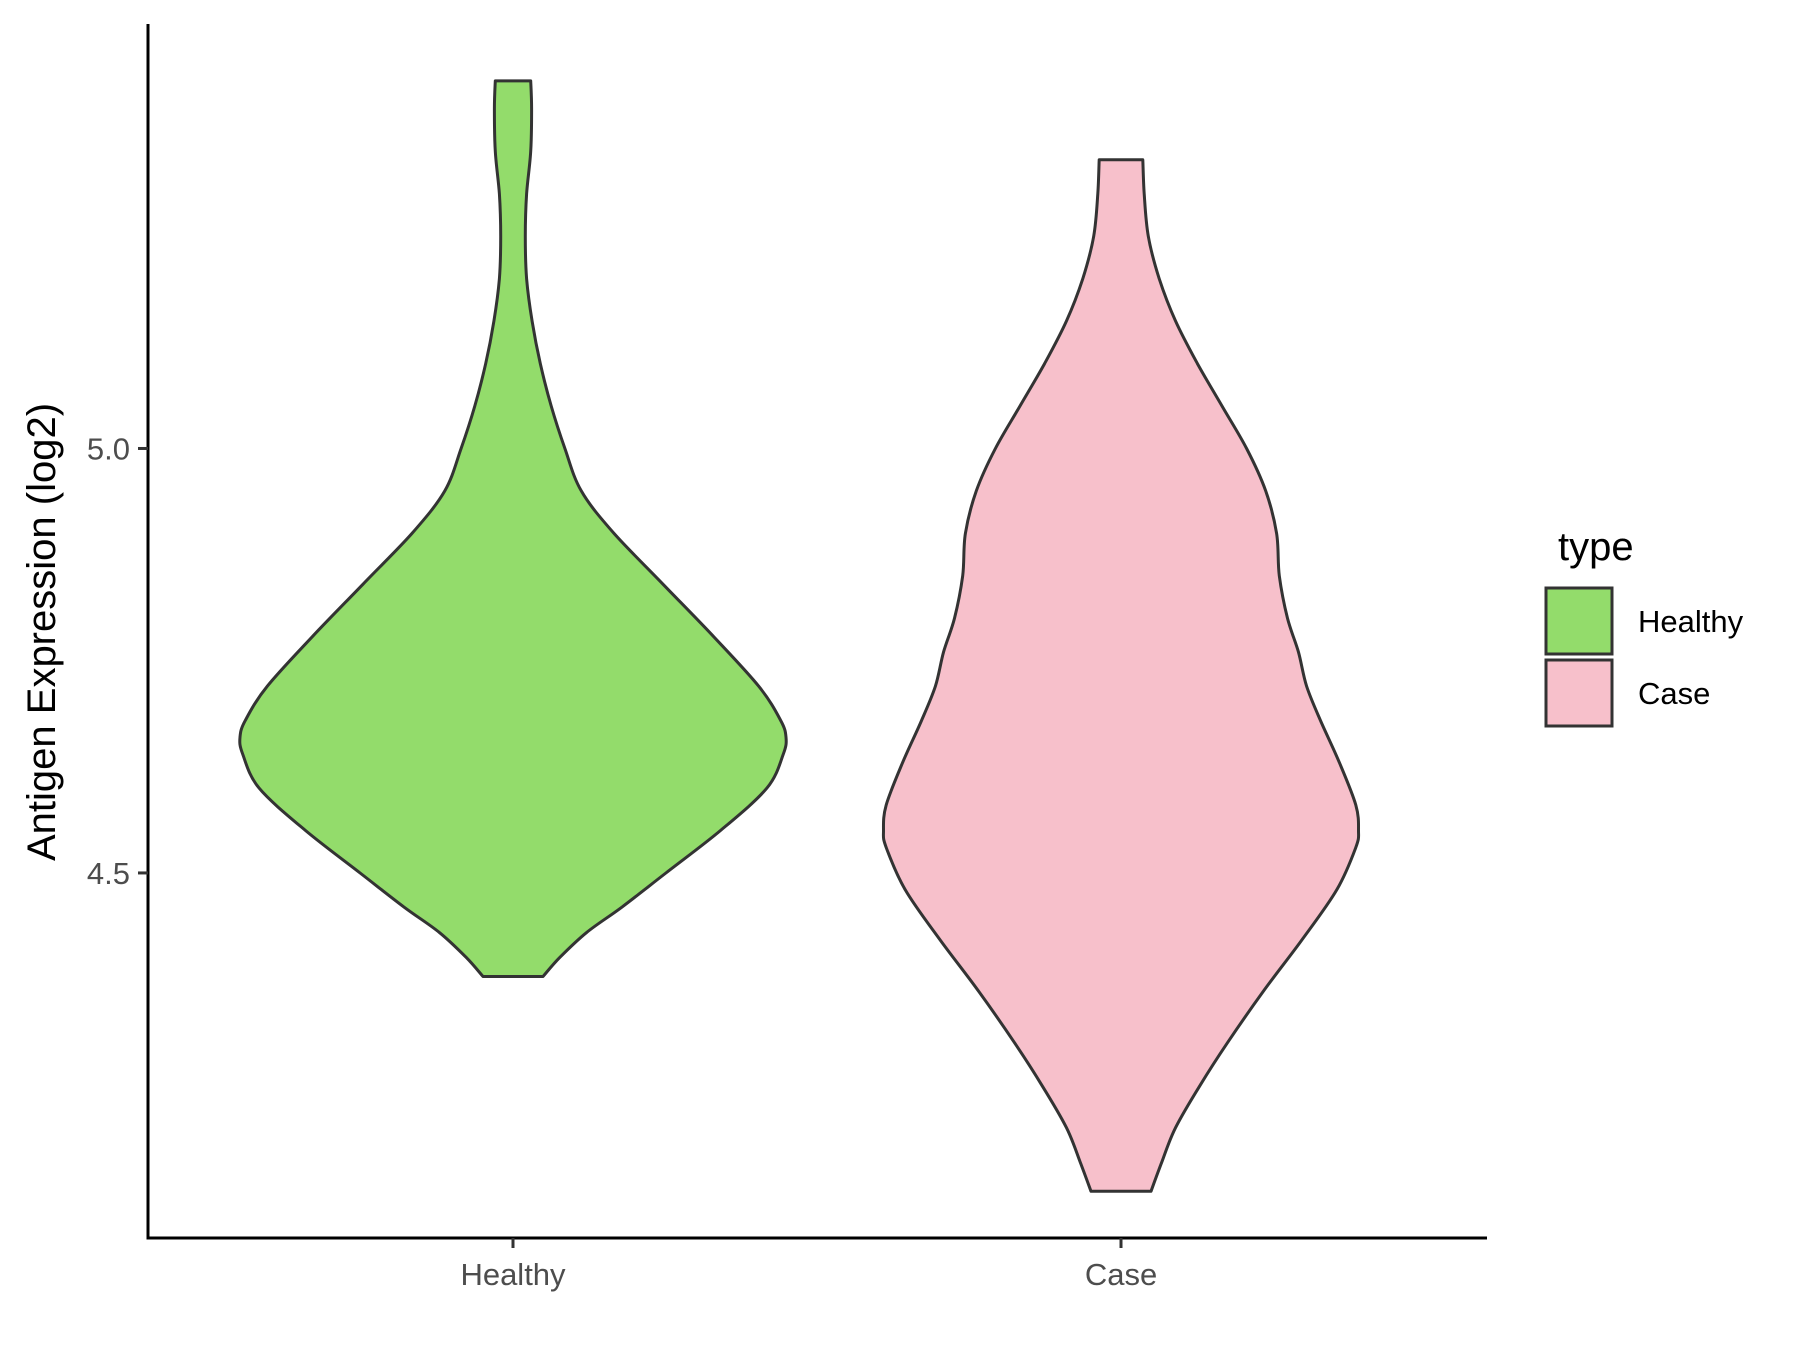  What do you see at coordinates (1674, 693) in the screenshot?
I see `legend-label-case: Case` at bounding box center [1674, 693].